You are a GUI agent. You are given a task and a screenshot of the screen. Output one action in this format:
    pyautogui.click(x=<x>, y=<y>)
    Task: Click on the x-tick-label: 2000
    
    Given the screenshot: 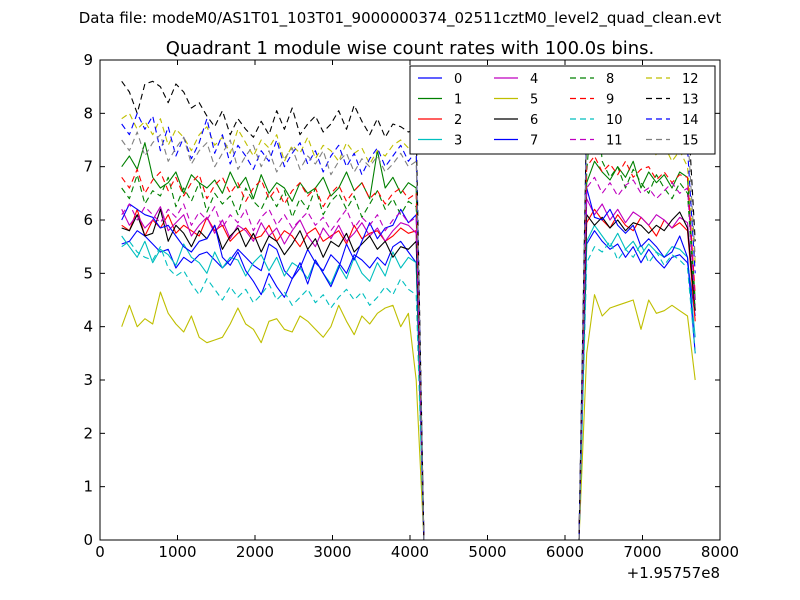 What is the action you would take?
    pyautogui.click(x=255, y=552)
    